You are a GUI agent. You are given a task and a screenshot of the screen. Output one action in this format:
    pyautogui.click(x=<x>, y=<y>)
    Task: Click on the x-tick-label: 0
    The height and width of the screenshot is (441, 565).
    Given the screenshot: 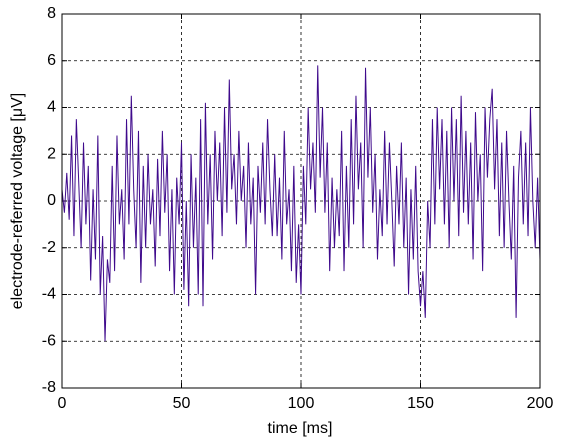 What is the action you would take?
    pyautogui.click(x=62, y=403)
    